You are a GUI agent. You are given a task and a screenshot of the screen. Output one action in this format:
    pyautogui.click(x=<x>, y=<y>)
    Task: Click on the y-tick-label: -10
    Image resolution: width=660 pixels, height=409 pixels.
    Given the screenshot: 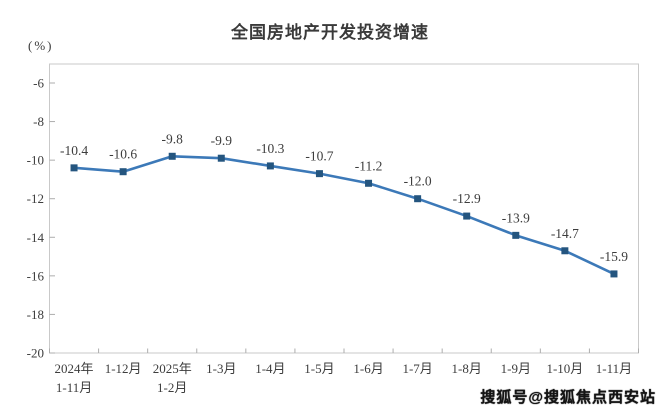 What is the action you would take?
    pyautogui.click(x=35, y=160)
    